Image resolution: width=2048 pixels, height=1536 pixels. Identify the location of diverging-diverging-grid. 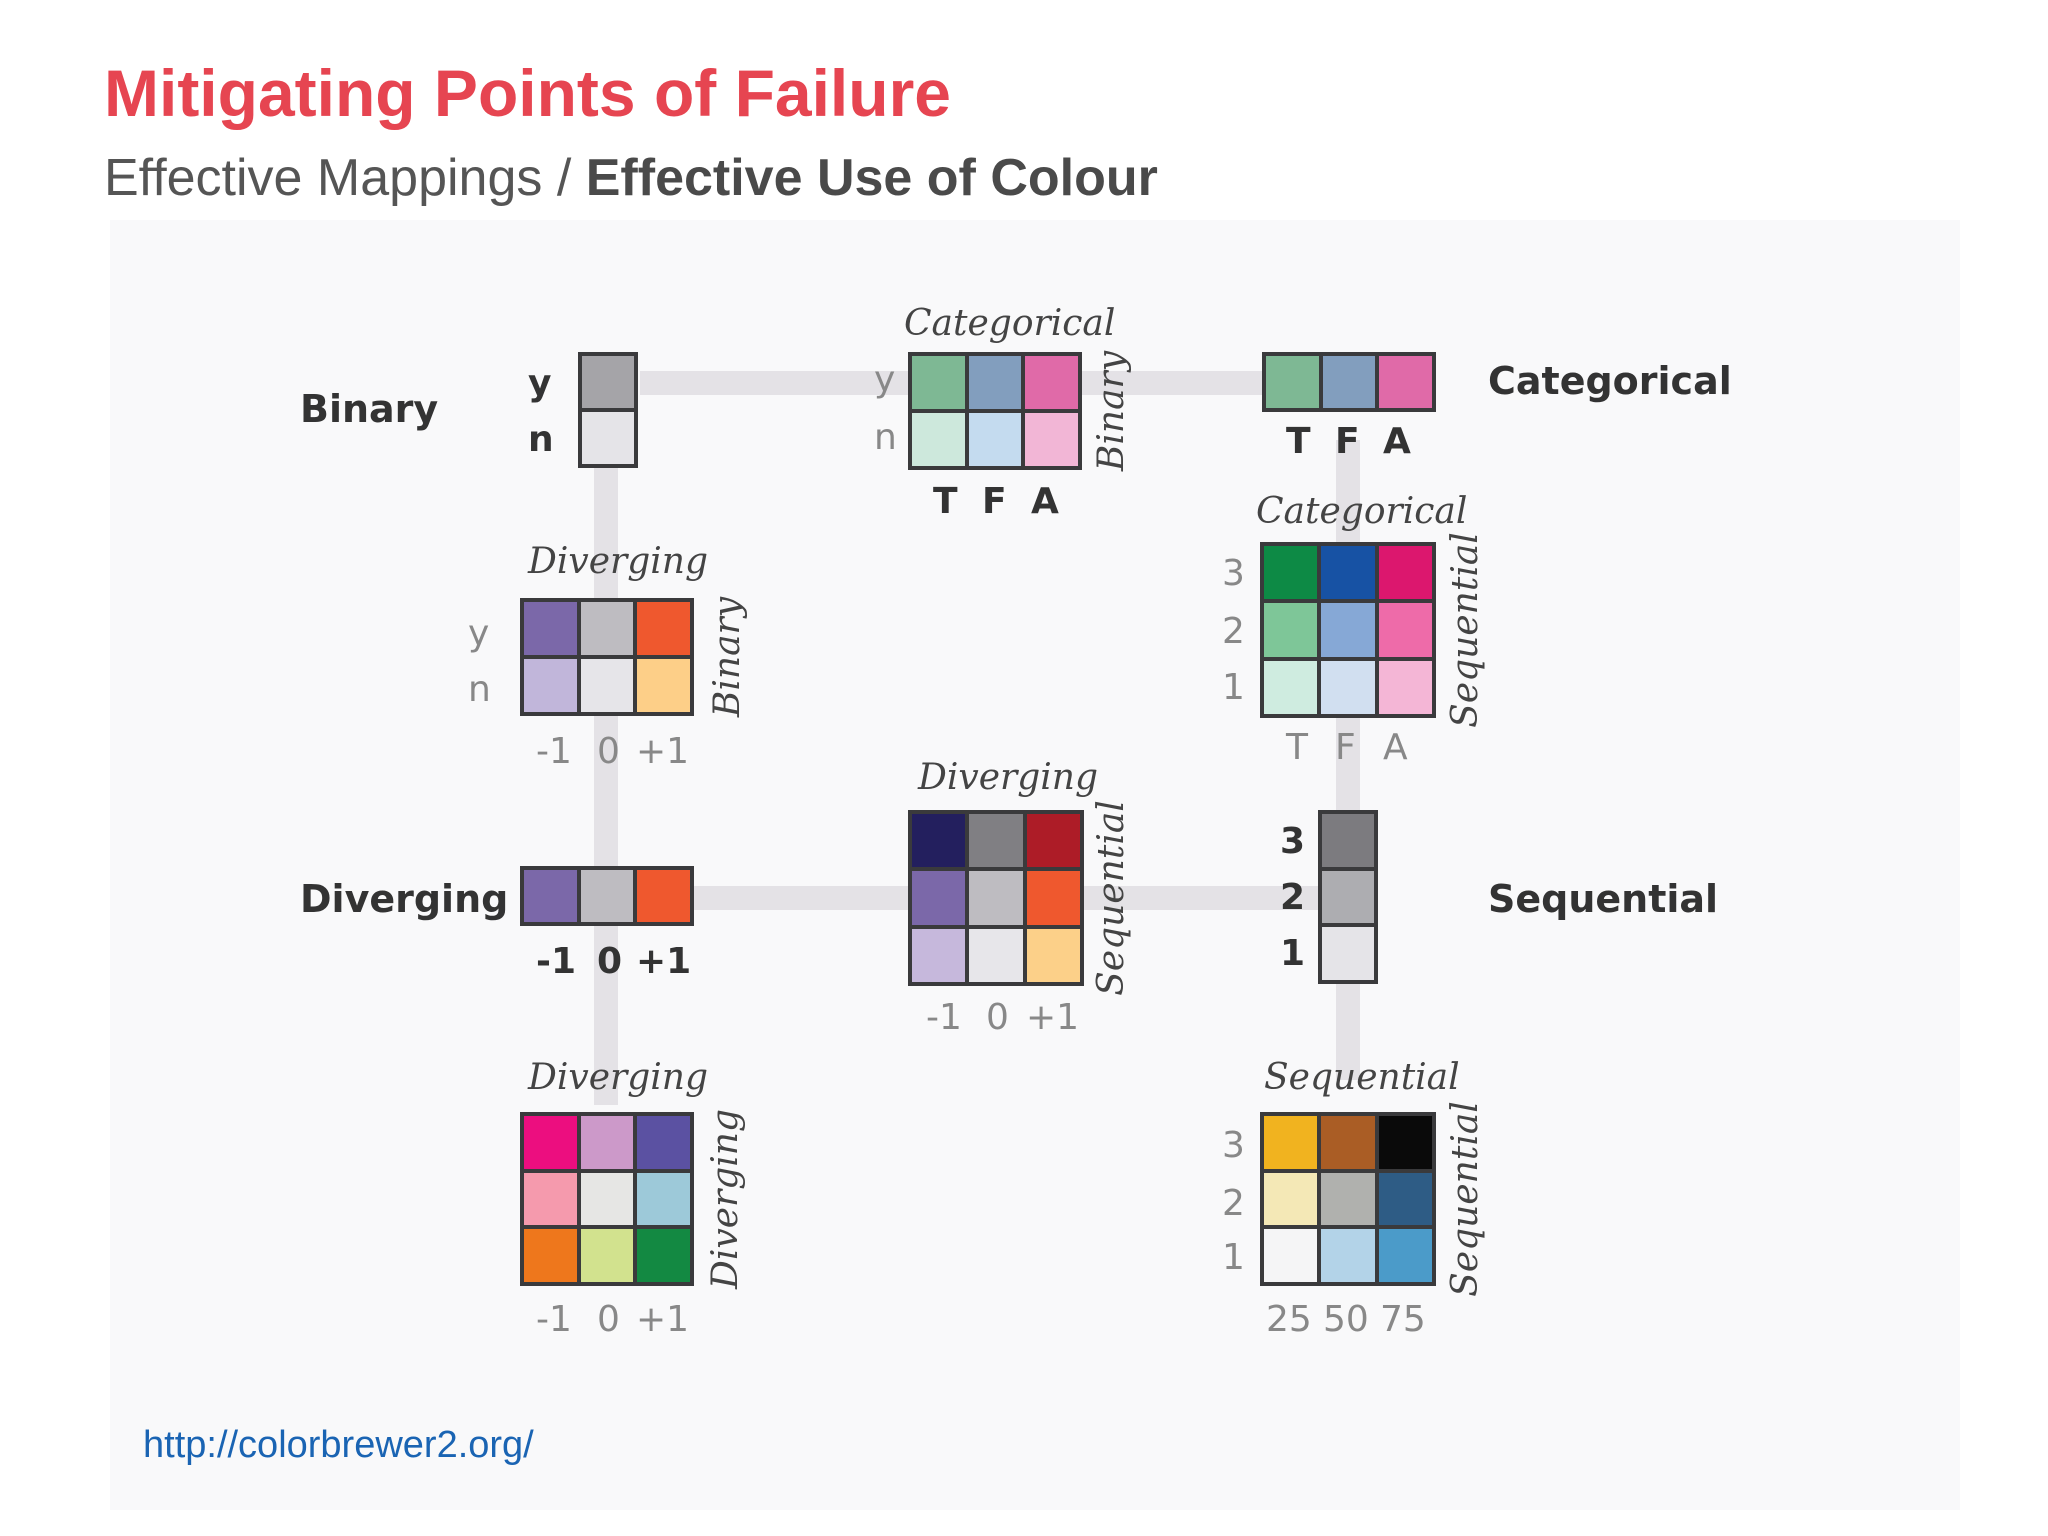
(607, 1199).